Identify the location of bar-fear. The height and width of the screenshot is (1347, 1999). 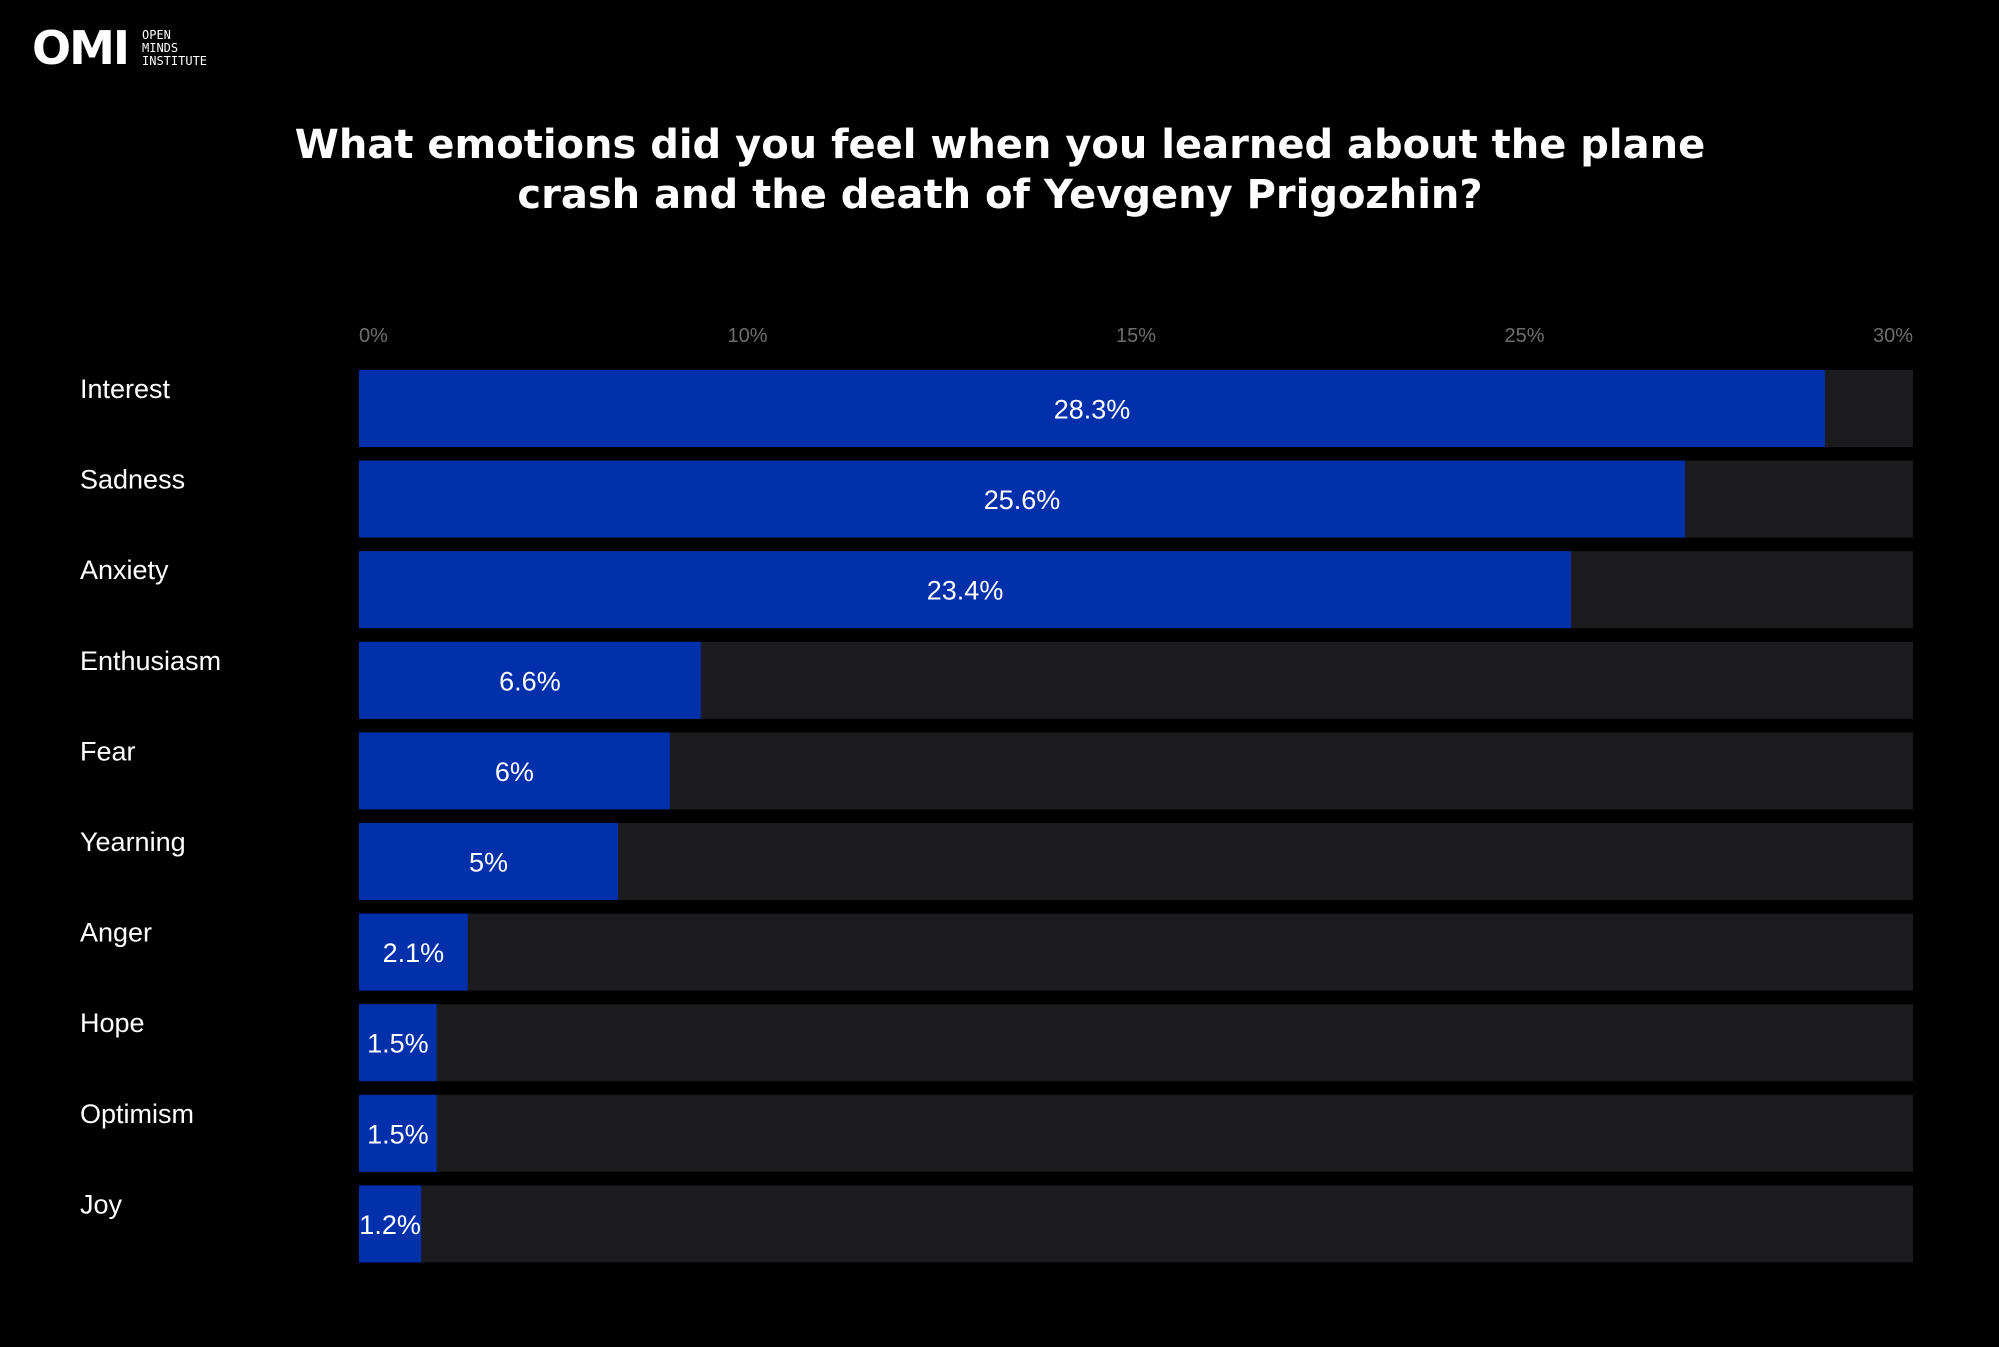
(514, 771).